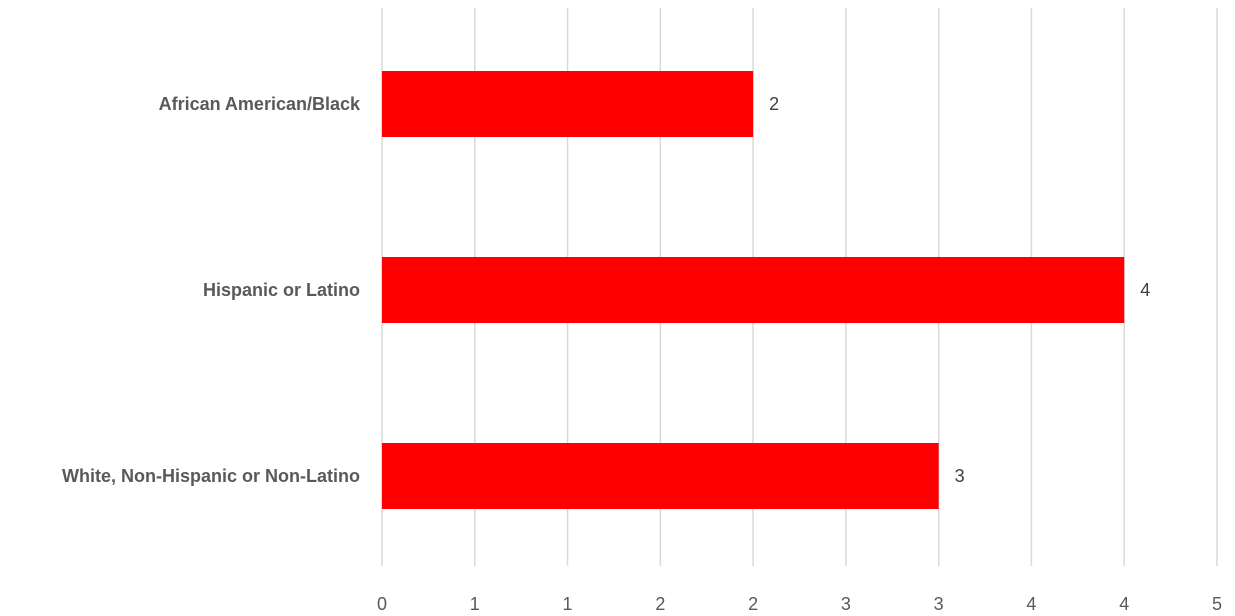 Image resolution: width=1235 pixels, height=616 pixels. I want to click on x-tick-label-2: 1, so click(568, 604).